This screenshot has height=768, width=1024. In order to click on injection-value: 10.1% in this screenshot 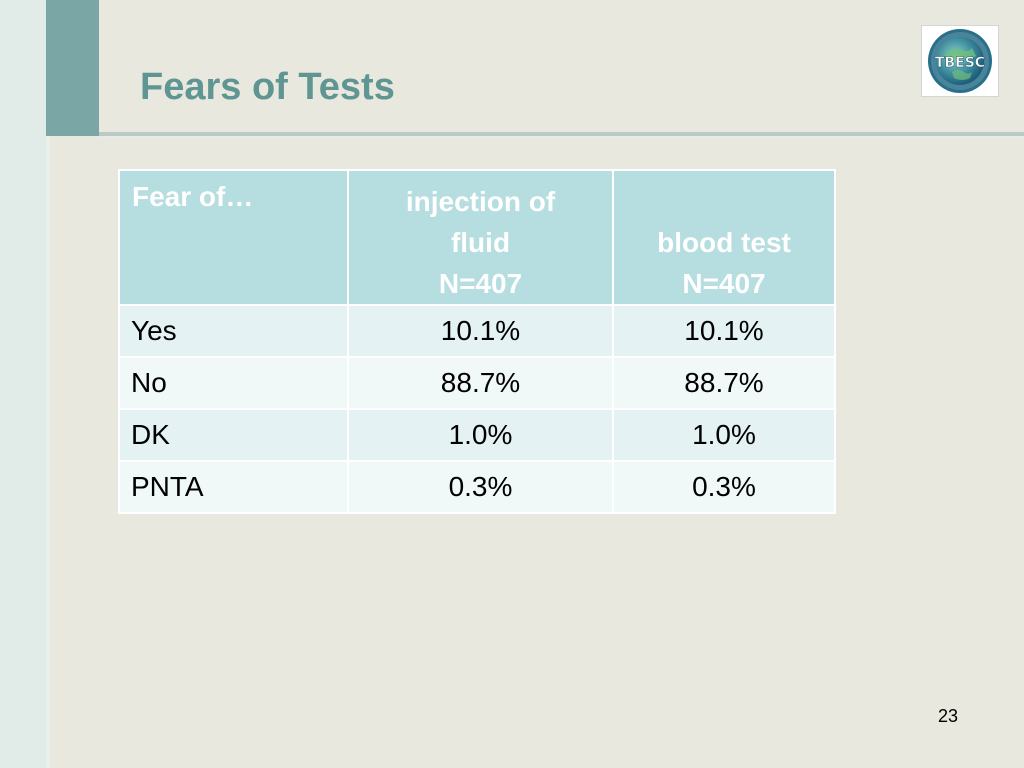, I will do `click(481, 332)`.